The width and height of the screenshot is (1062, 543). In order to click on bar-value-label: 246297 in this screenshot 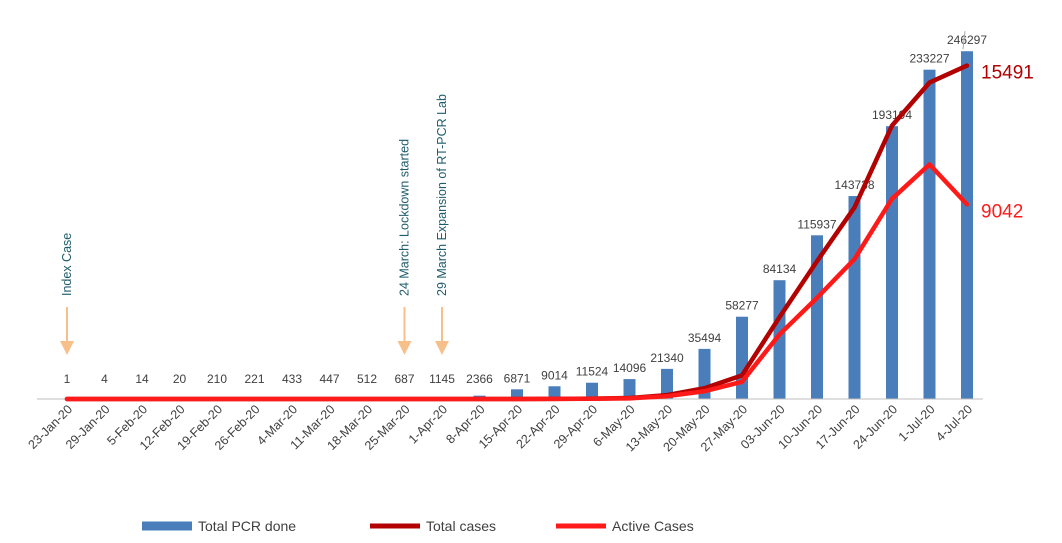, I will do `click(967, 40)`.